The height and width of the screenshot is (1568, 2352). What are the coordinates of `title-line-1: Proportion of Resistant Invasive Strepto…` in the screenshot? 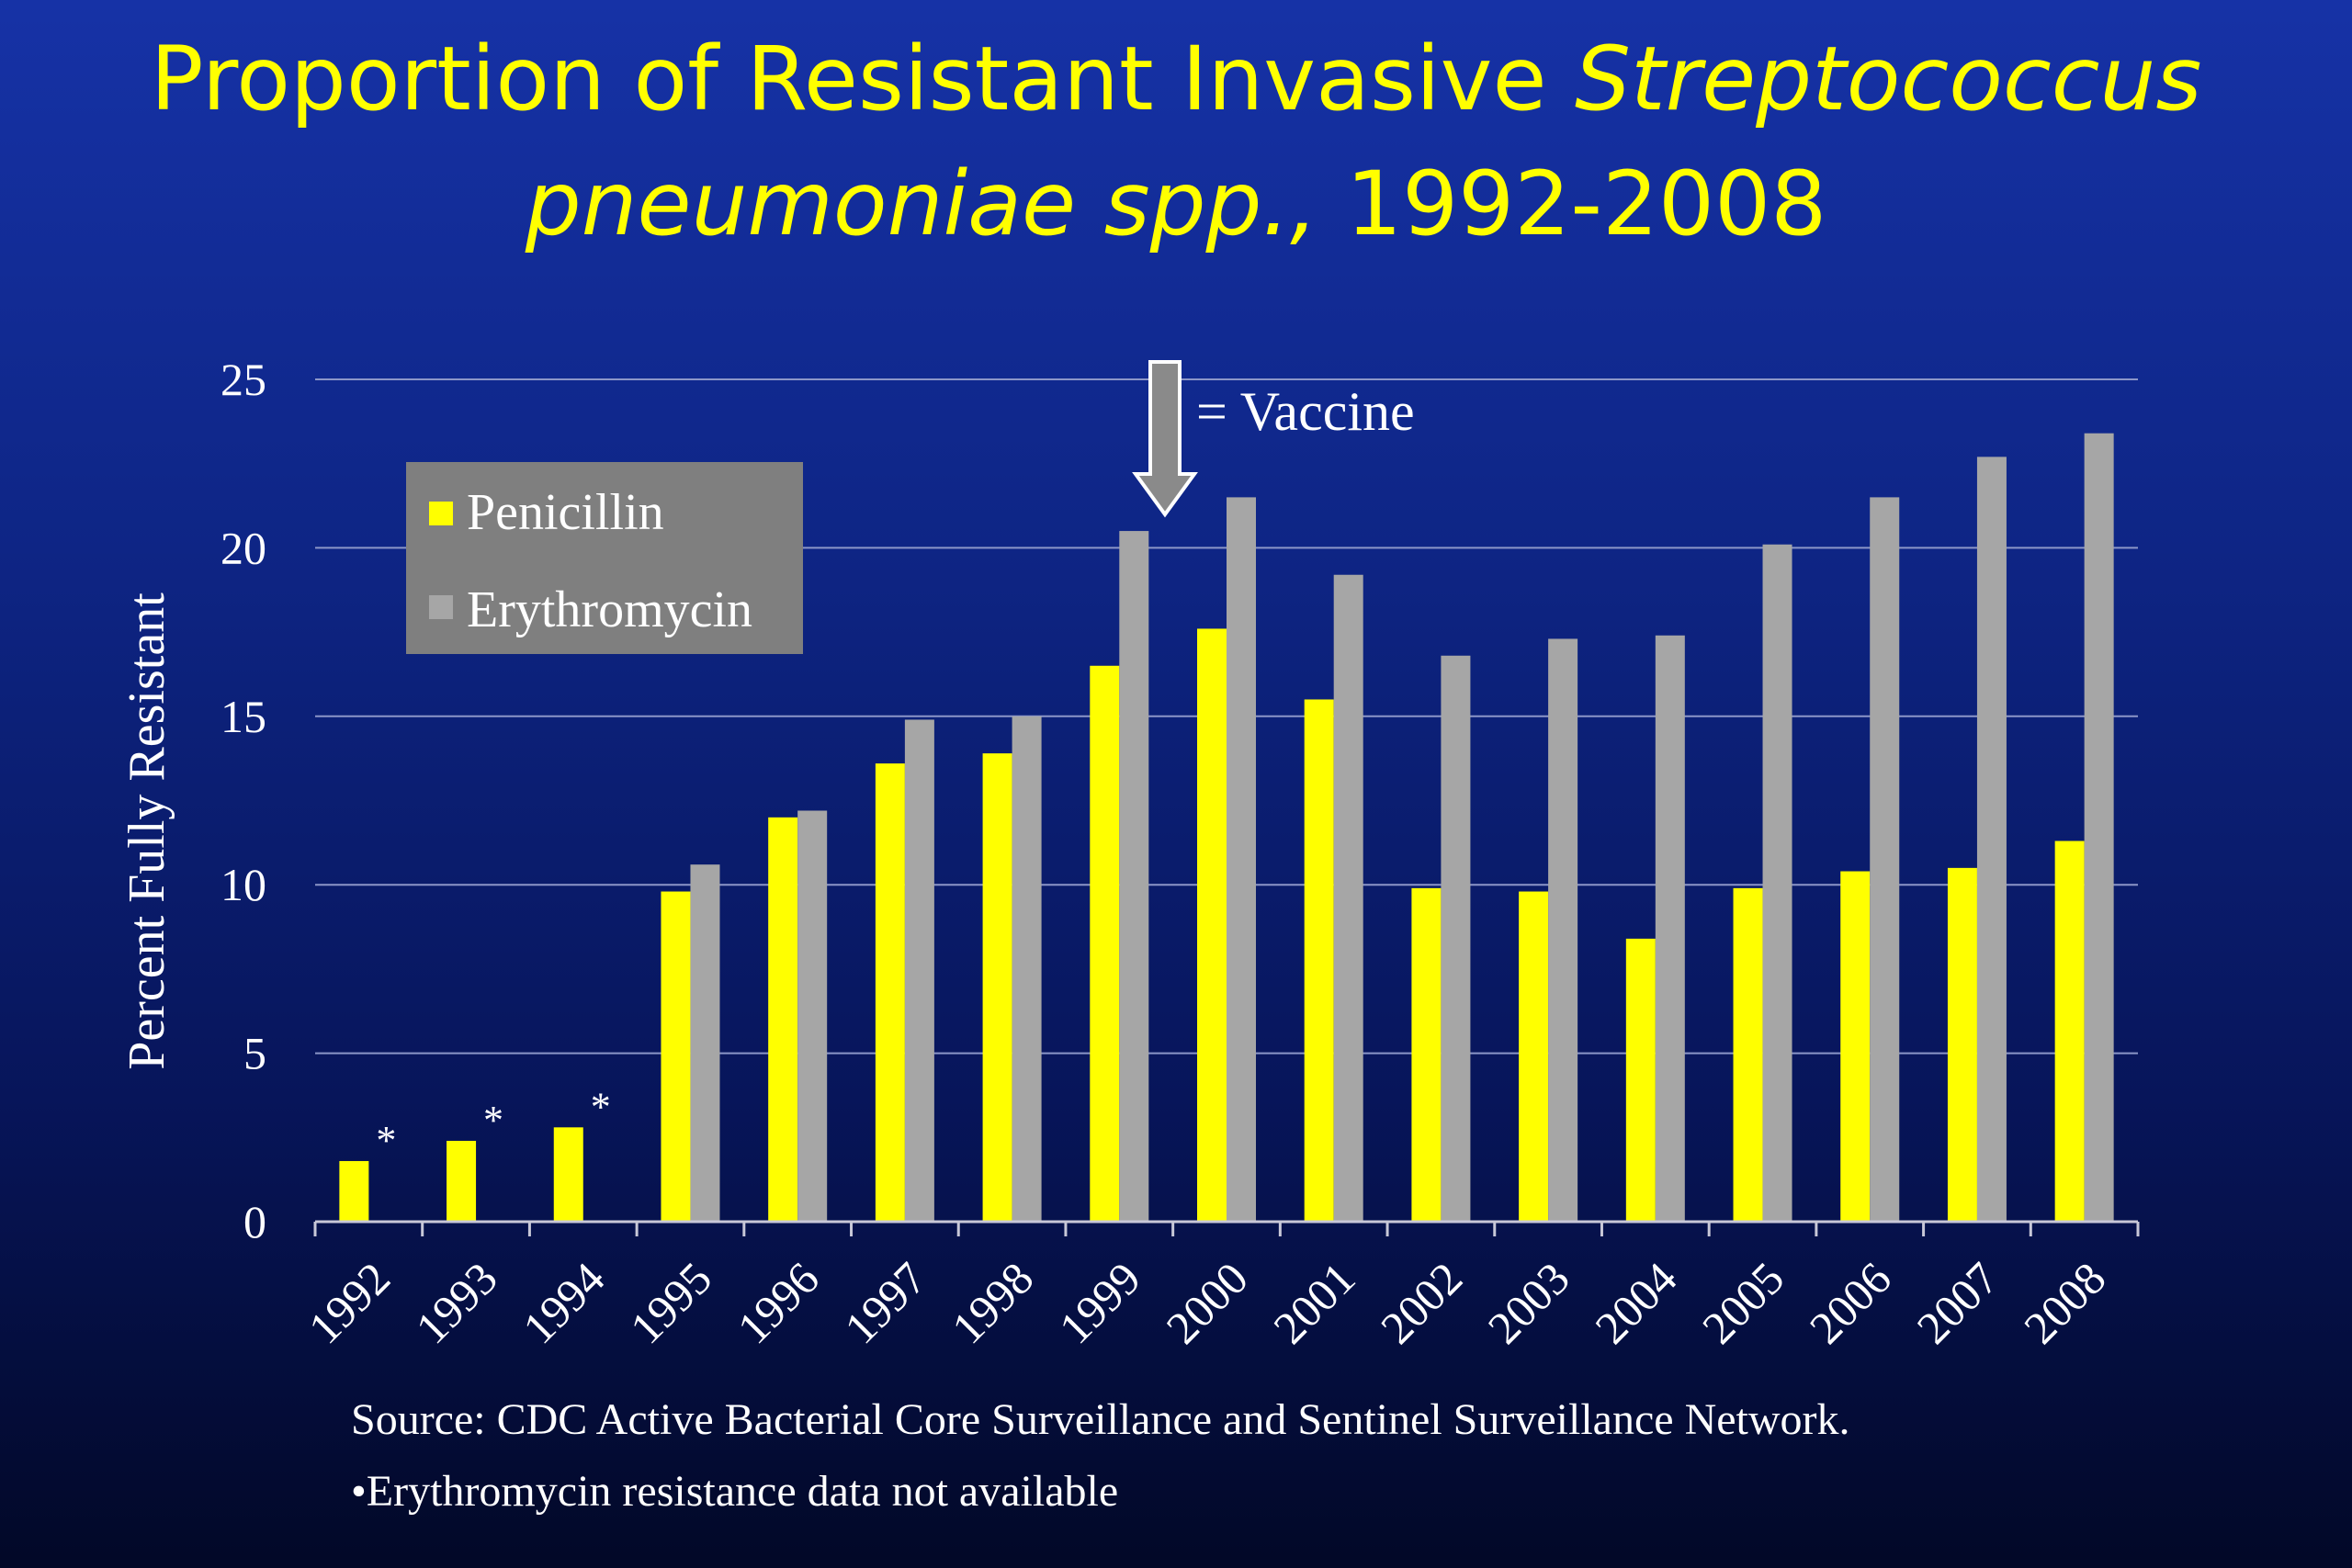 It's located at (1176, 79).